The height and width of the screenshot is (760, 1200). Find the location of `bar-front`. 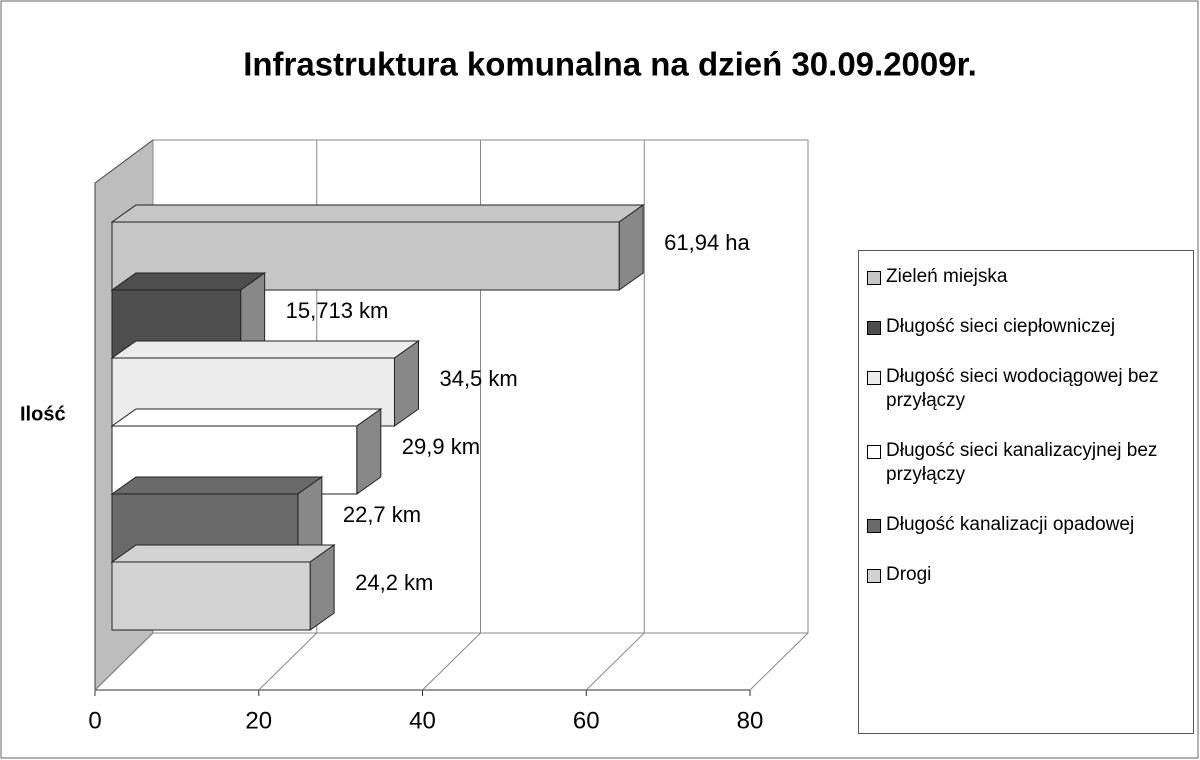

bar-front is located at coordinates (211, 596).